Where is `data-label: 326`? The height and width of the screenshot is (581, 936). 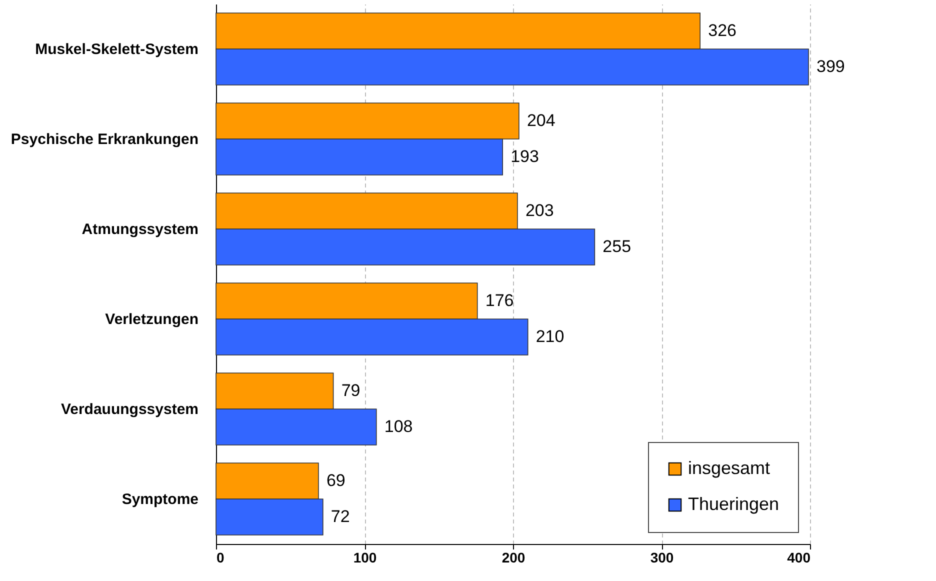
data-label: 326 is located at coordinates (722, 30).